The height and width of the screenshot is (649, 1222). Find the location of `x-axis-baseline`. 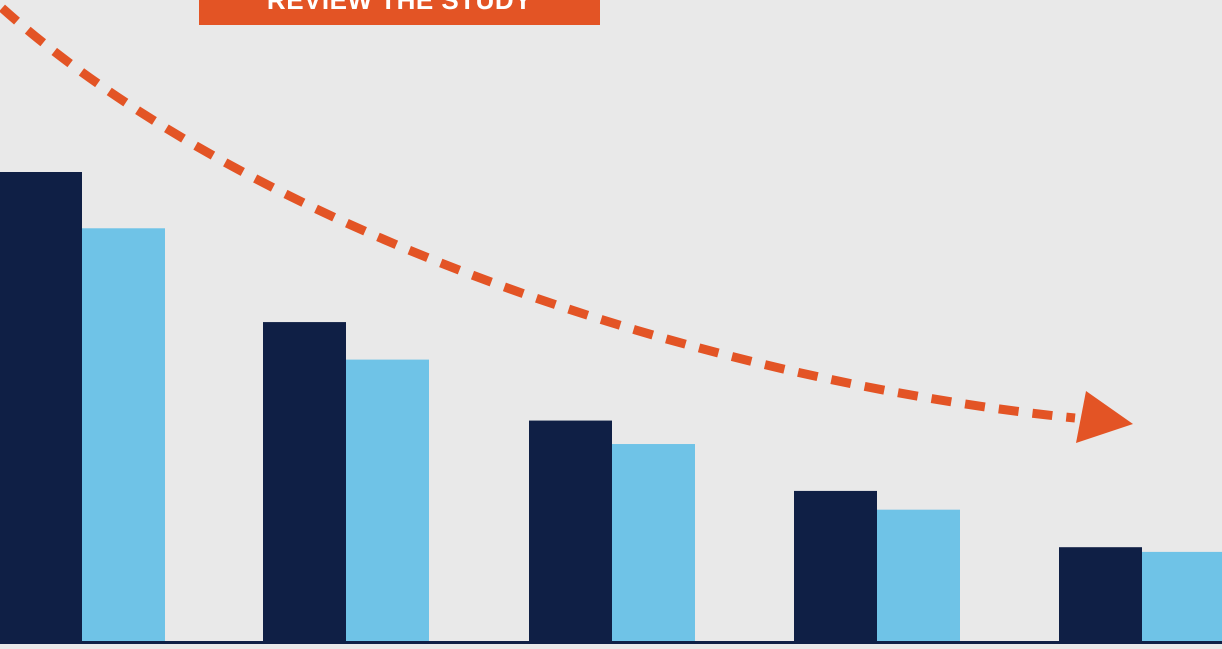

x-axis-baseline is located at coordinates (611, 642).